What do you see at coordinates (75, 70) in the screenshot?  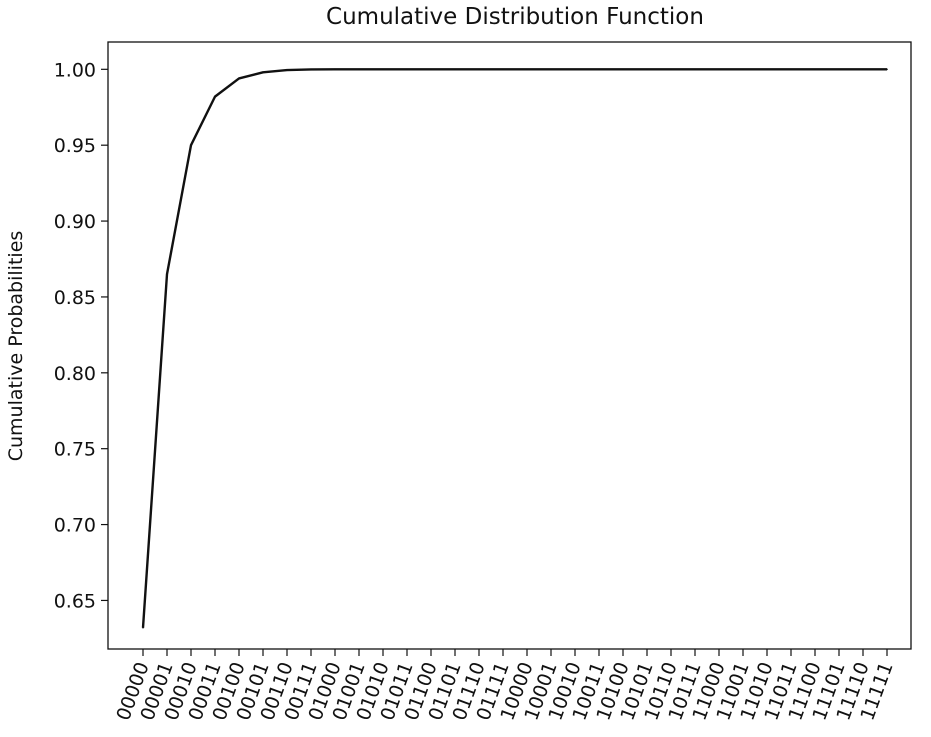 I see `y-tick-label: 1.00` at bounding box center [75, 70].